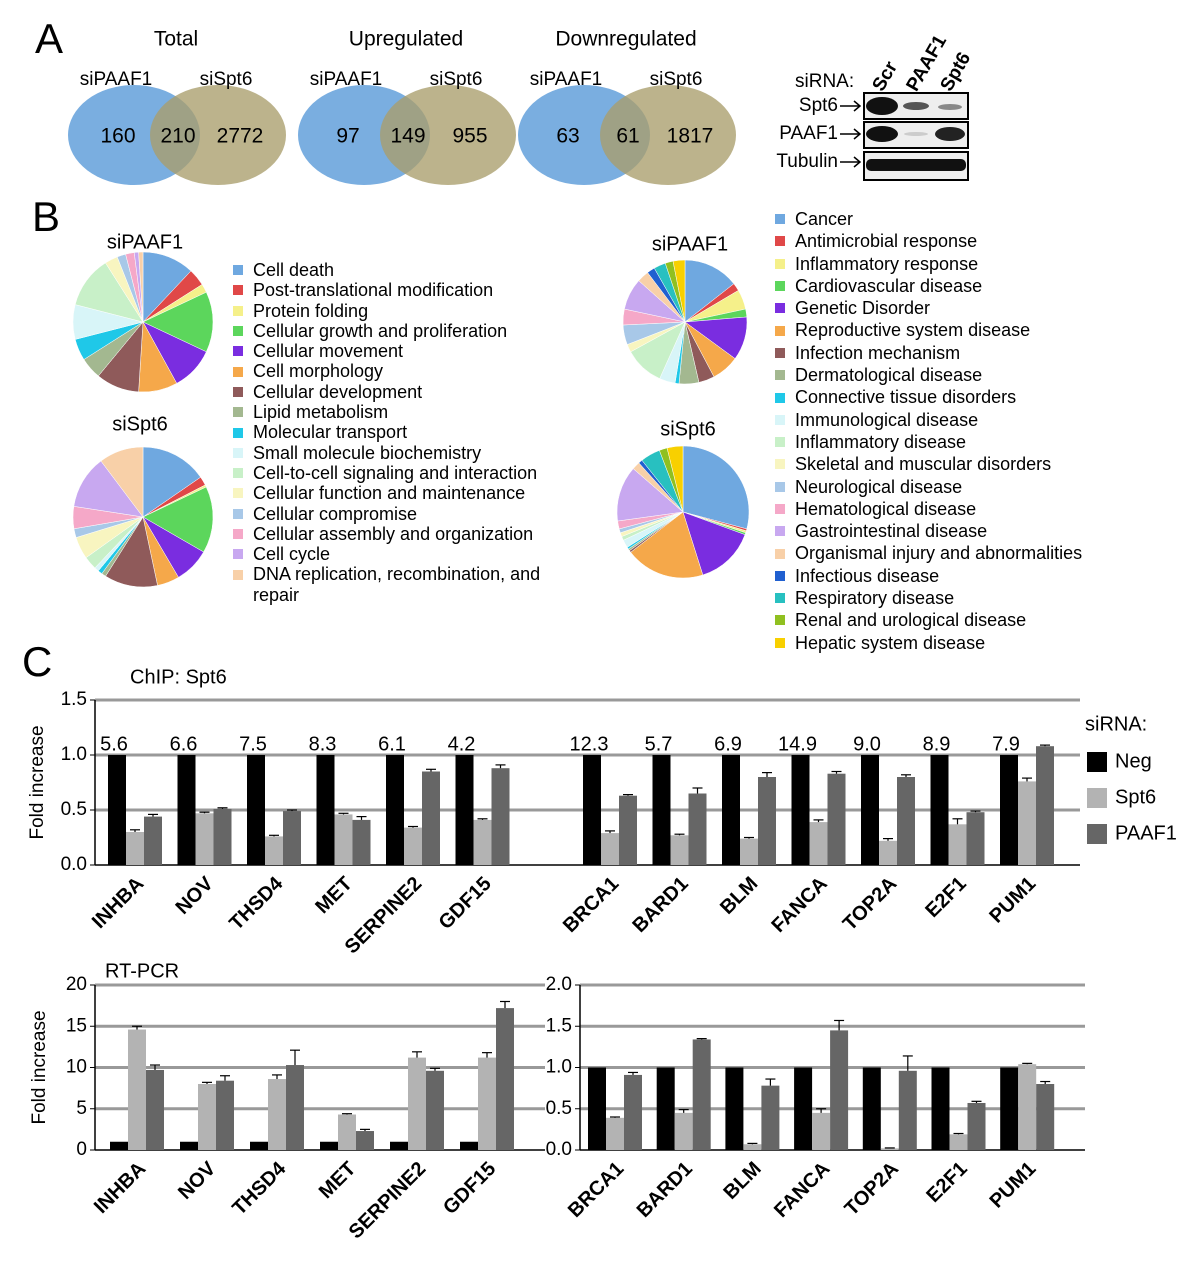  Describe the element at coordinates (688, 429) in the screenshot. I see `pie-title: siSpt6` at that location.